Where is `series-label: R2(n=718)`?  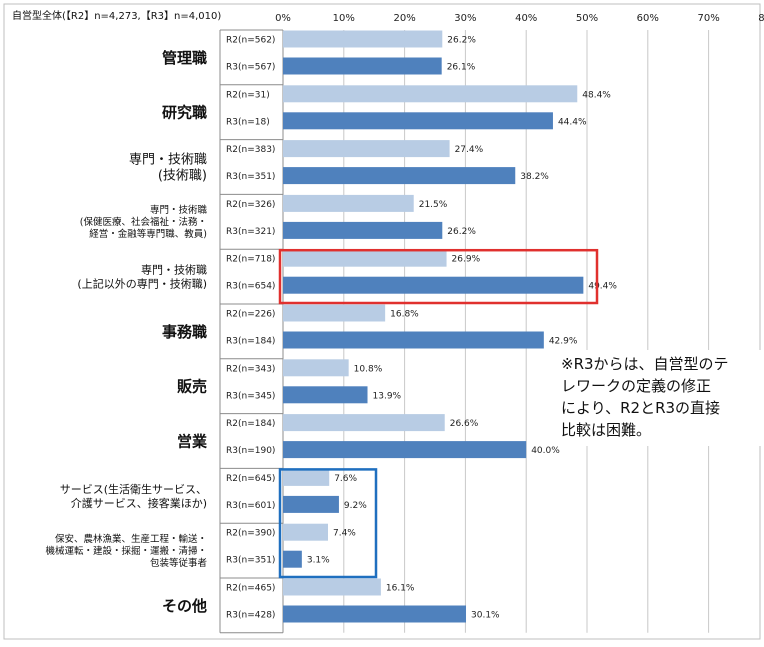
series-label: R2(n=718) is located at coordinates (250, 260).